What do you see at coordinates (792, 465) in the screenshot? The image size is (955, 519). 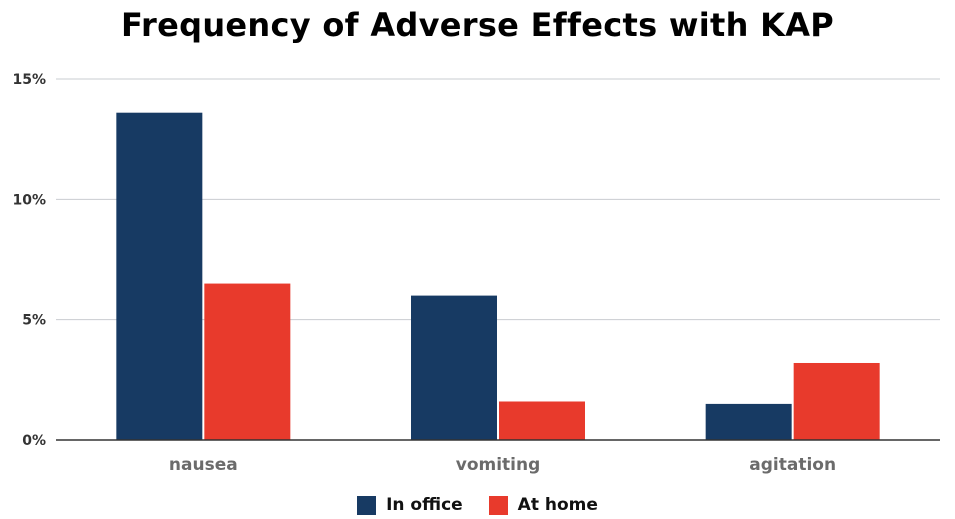 I see `x-tick-label: agitation` at bounding box center [792, 465].